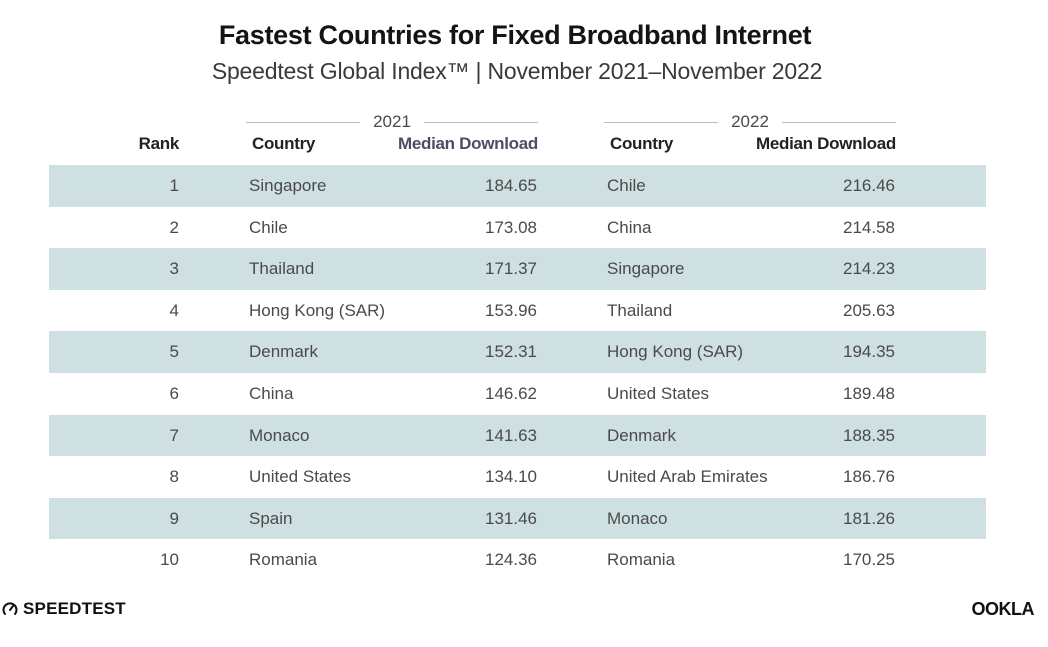  Describe the element at coordinates (174, 393) in the screenshot. I see `rank-cell: 6` at that location.